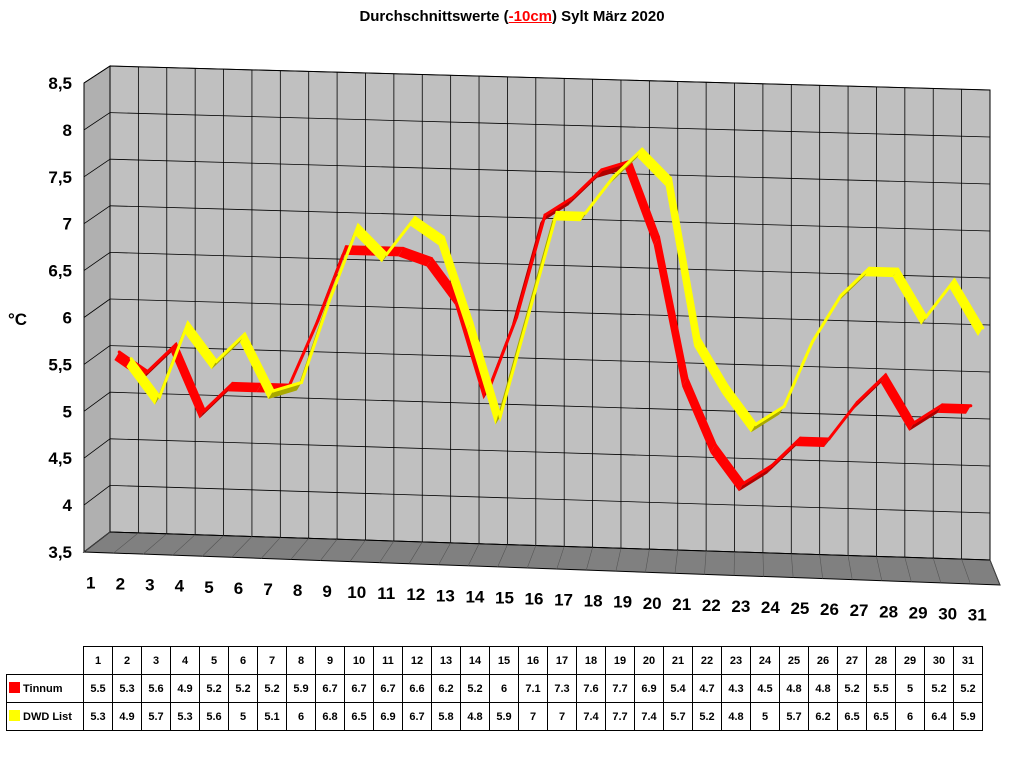 The image size is (1024, 768). What do you see at coordinates (214, 688) in the screenshot?
I see `table-cell: 5.2` at bounding box center [214, 688].